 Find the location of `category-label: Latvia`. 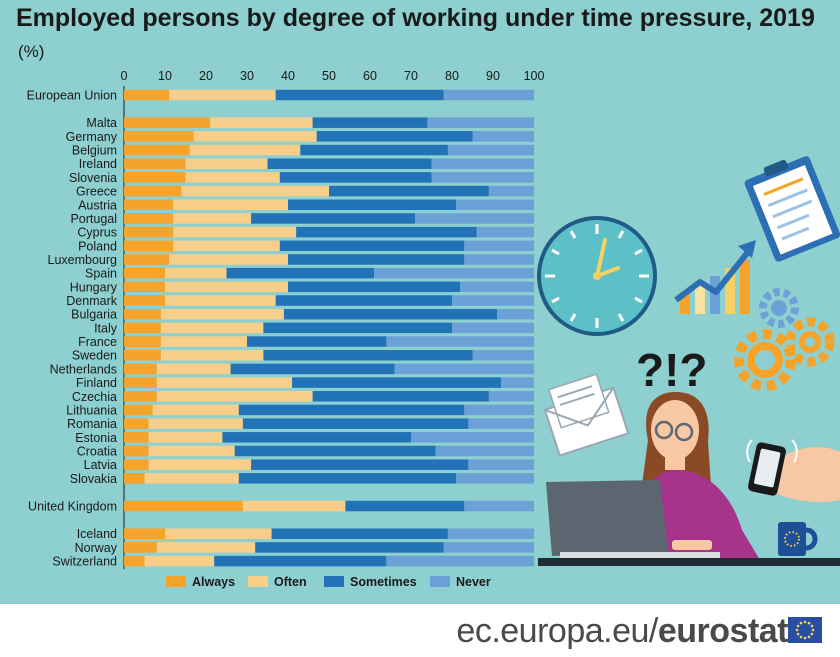

category-label: Latvia is located at coordinates (100, 465).